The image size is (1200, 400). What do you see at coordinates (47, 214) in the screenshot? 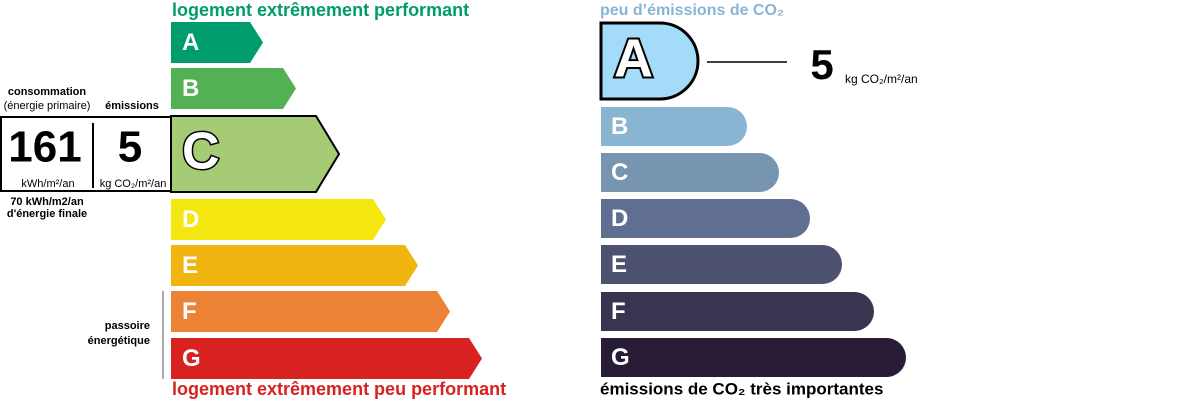
I see `final-label: d'énergie finale` at bounding box center [47, 214].